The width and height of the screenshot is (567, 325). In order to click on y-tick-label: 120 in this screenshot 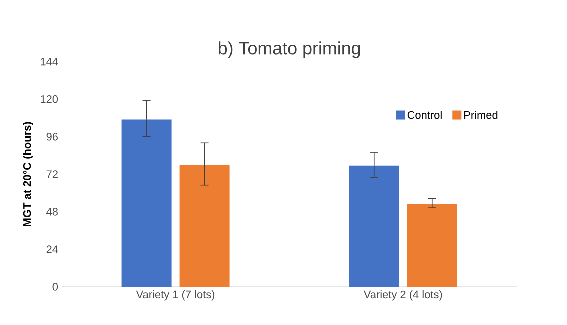, I will do `click(49, 99)`.